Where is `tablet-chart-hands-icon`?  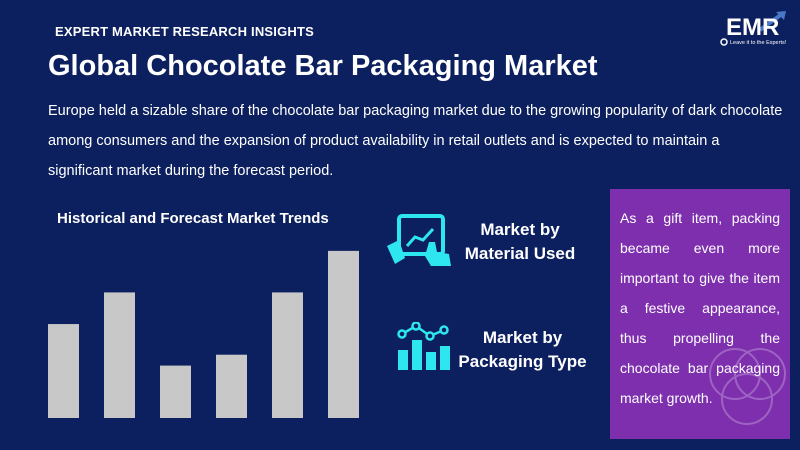
tablet-chart-hands-icon is located at coordinates (419, 242).